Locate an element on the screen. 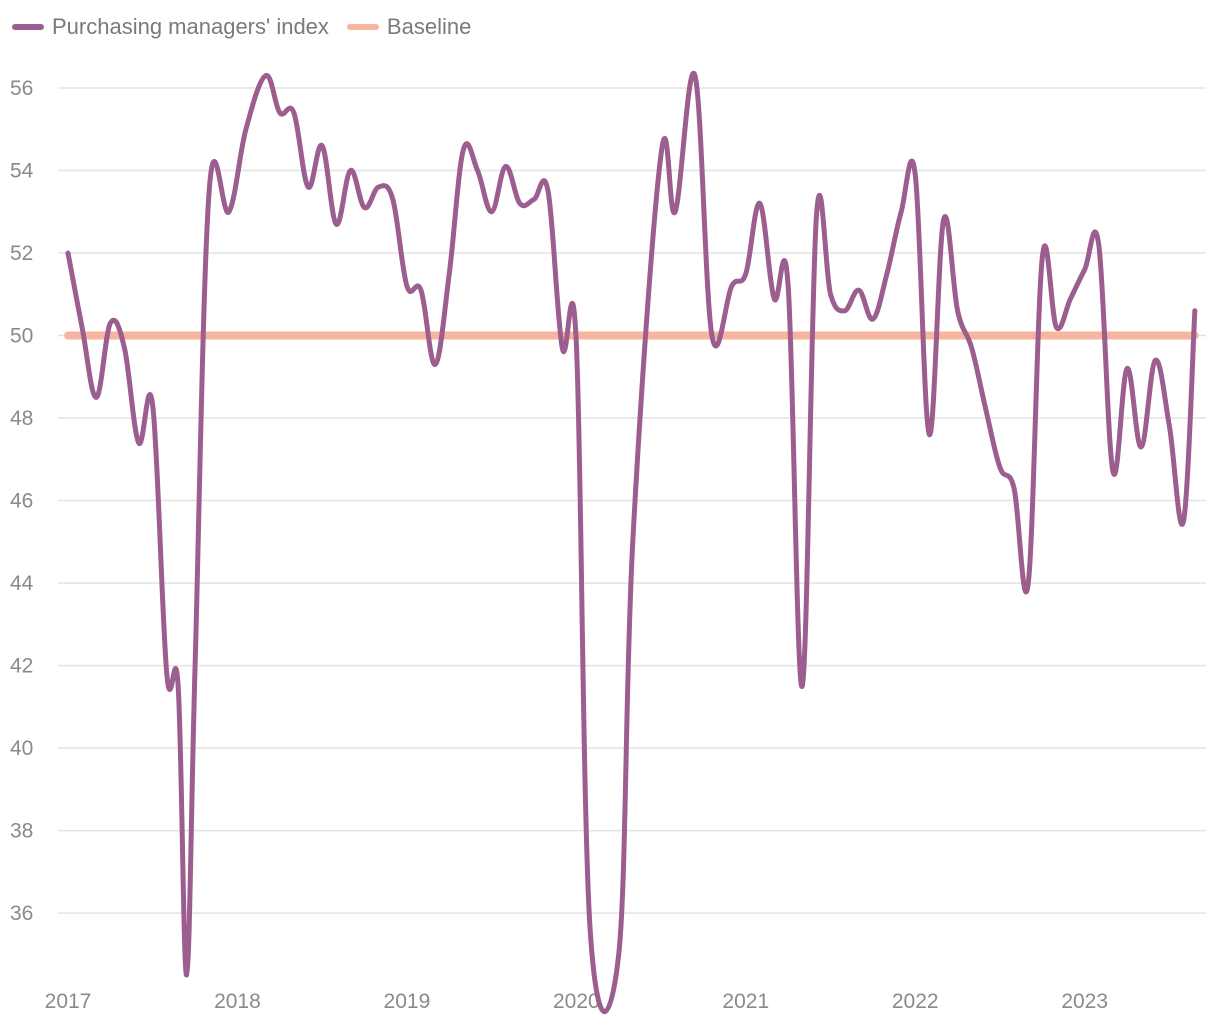 The width and height of the screenshot is (1220, 1020). y-tick-label: 50 is located at coordinates (21, 336).